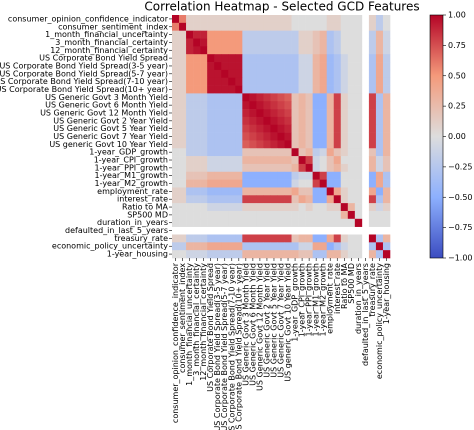 The height and width of the screenshot is (430, 474). Describe the element at coordinates (457, 15) in the screenshot. I see `colorbar-tick-label: 1.00` at that location.